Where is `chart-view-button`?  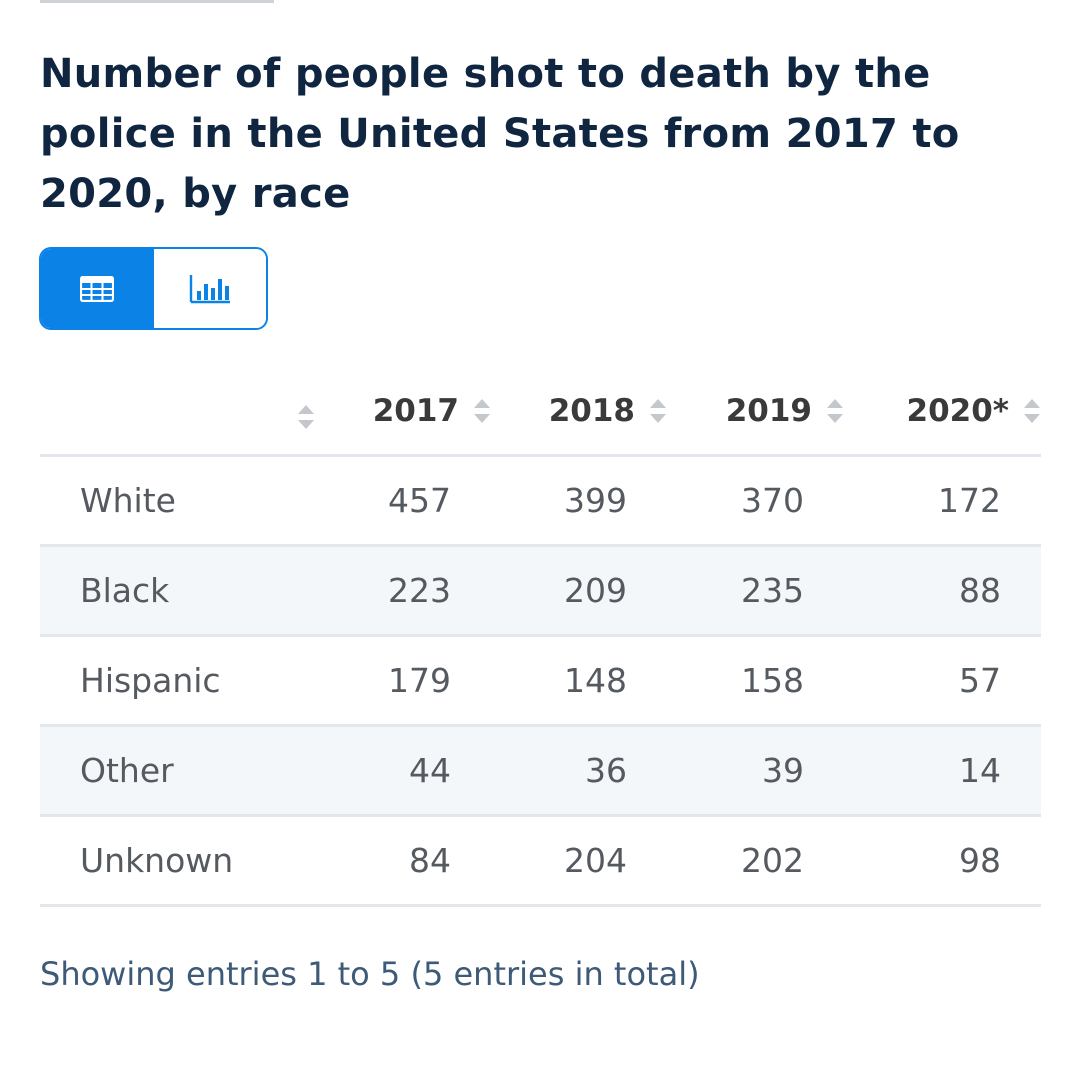
chart-view-button is located at coordinates (209, 288).